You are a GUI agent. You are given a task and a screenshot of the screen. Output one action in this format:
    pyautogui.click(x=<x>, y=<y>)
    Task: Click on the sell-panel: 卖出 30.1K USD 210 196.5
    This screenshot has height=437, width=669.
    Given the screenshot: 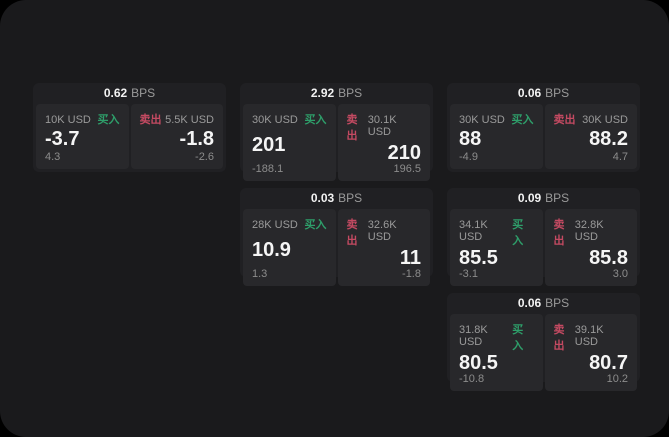 What is the action you would take?
    pyautogui.click(x=383, y=142)
    